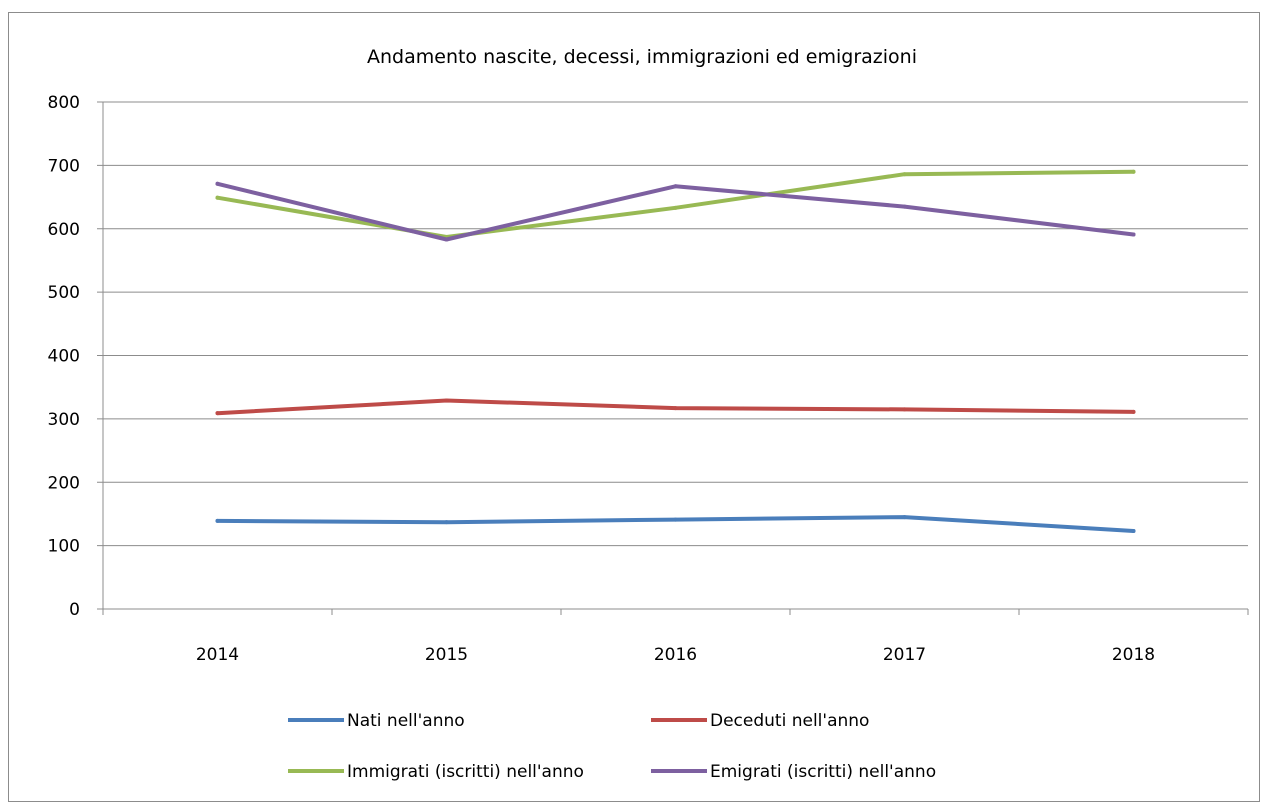  I want to click on x-tick-label: 2015, so click(446, 655).